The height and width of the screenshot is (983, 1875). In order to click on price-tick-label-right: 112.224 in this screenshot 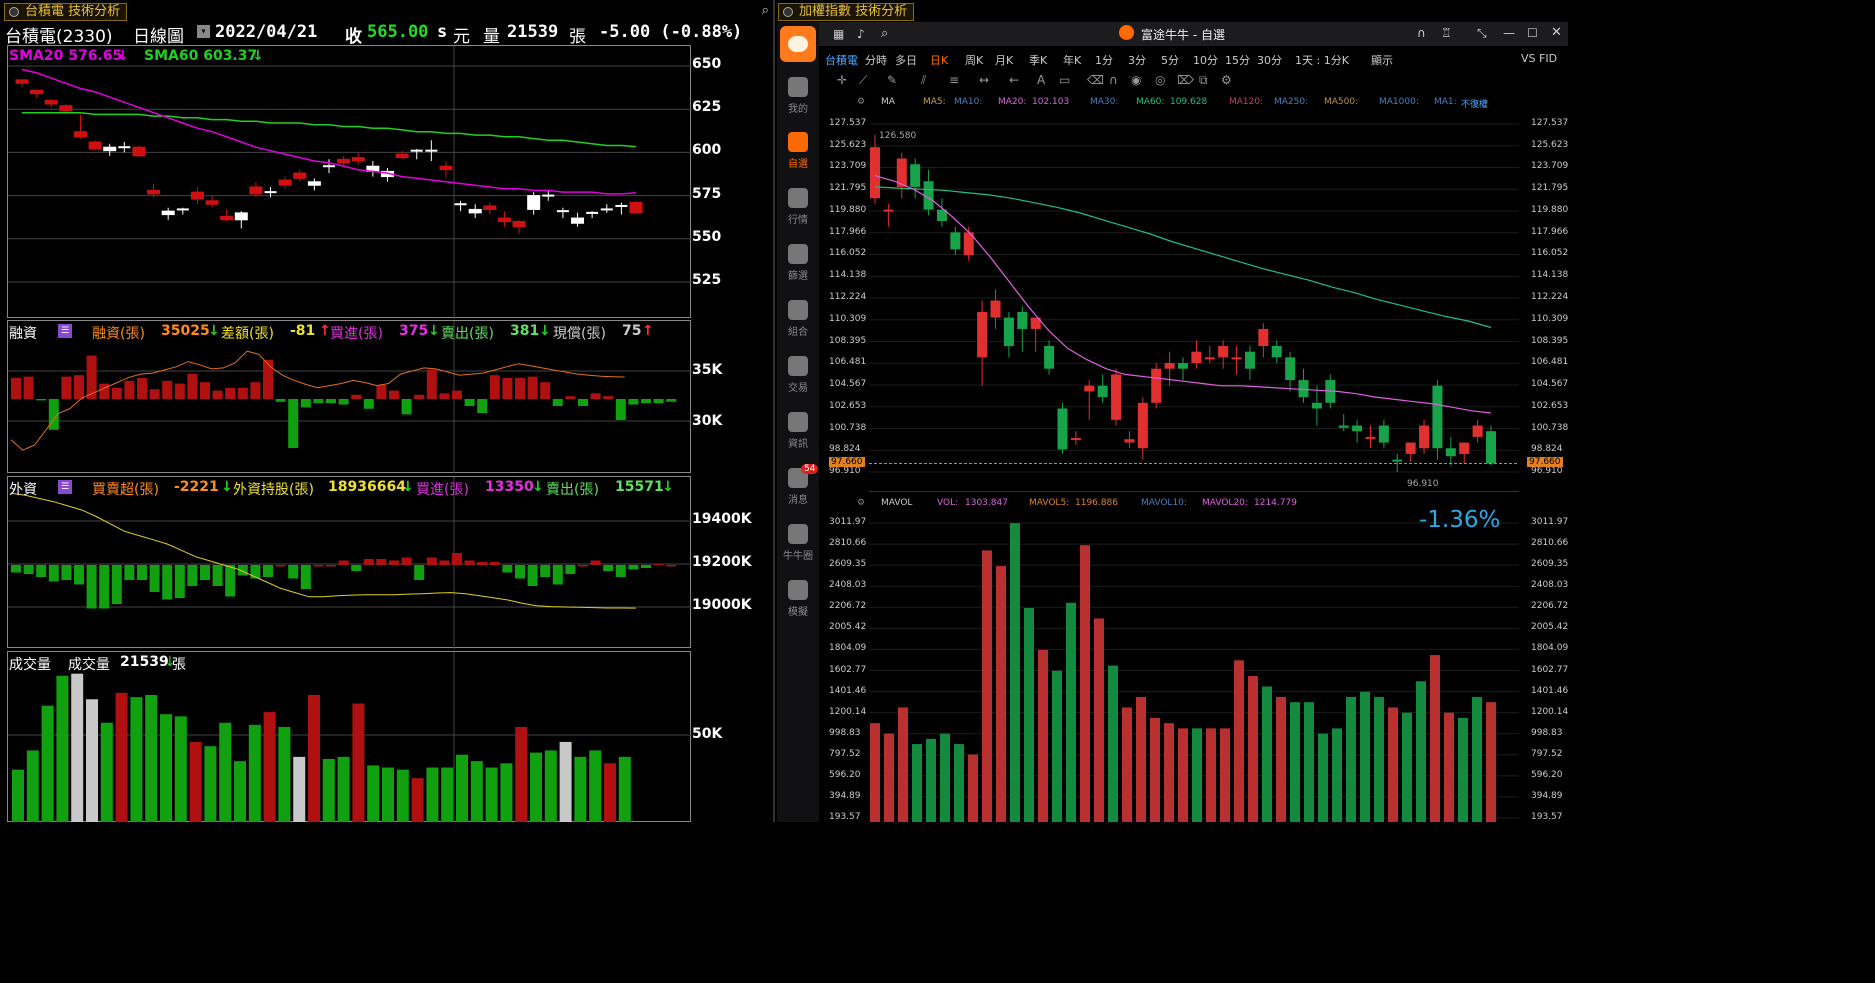, I will do `click(1549, 296)`.